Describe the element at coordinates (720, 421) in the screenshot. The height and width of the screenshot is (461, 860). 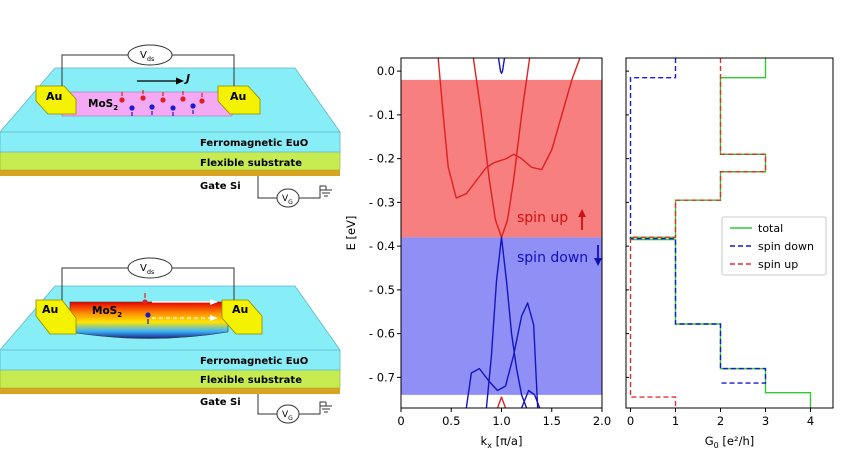
I see `x-tick-label: 2` at that location.